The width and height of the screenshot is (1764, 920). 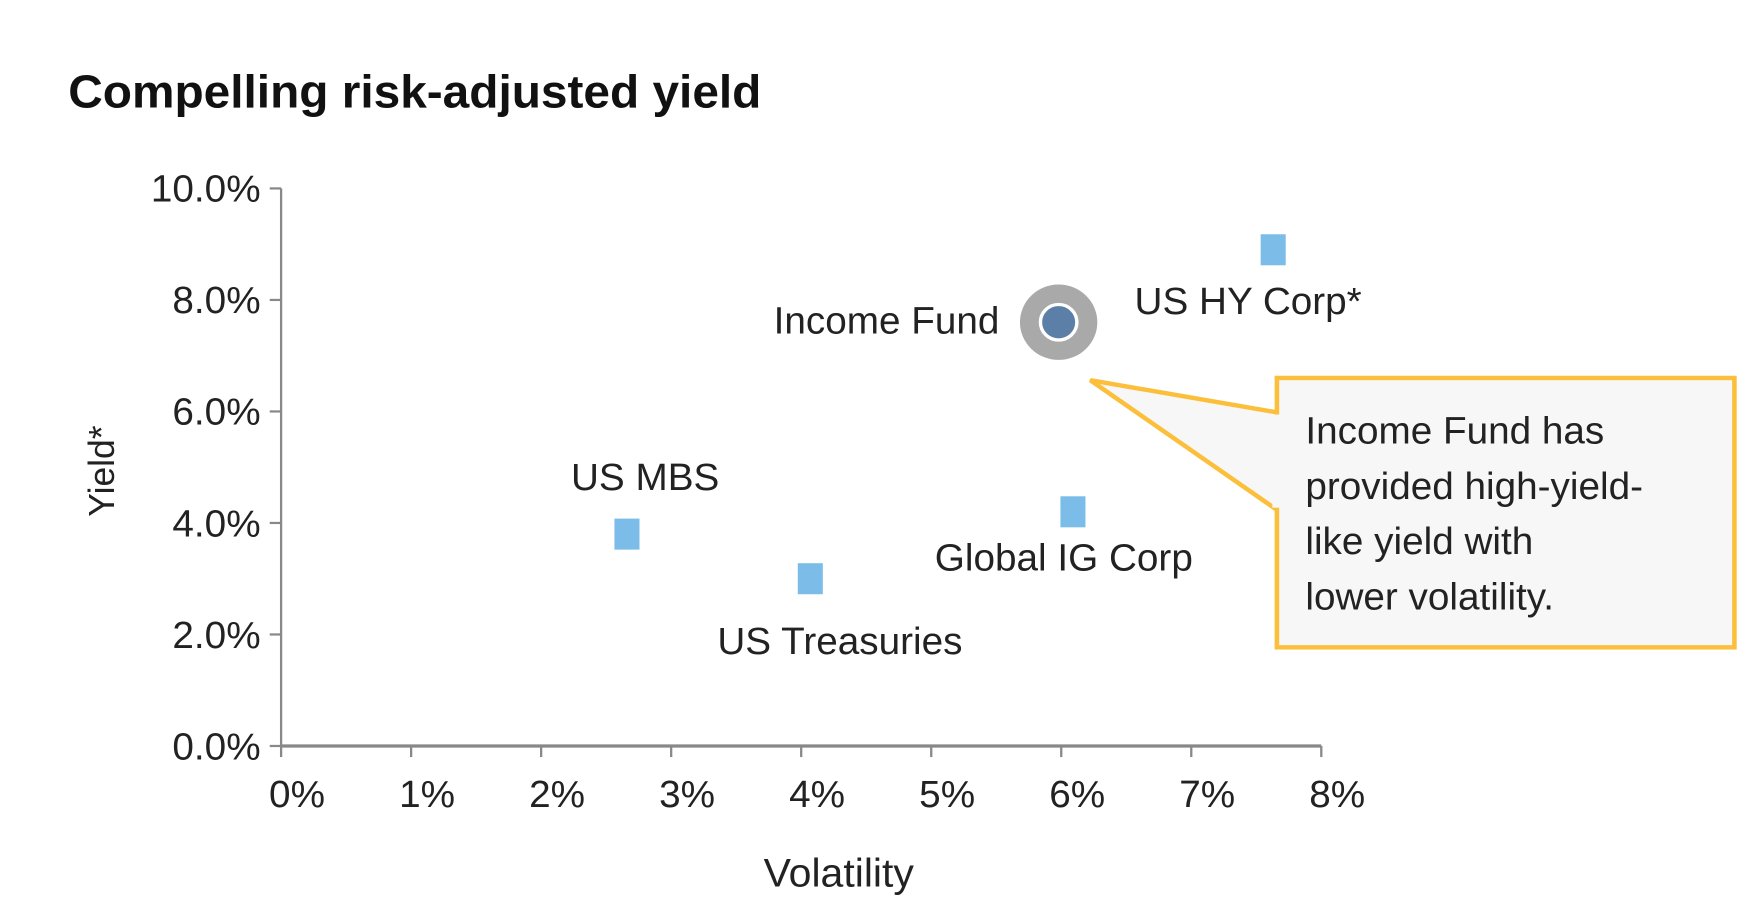 I want to click on x-tick-label: 3%, so click(x=687, y=794).